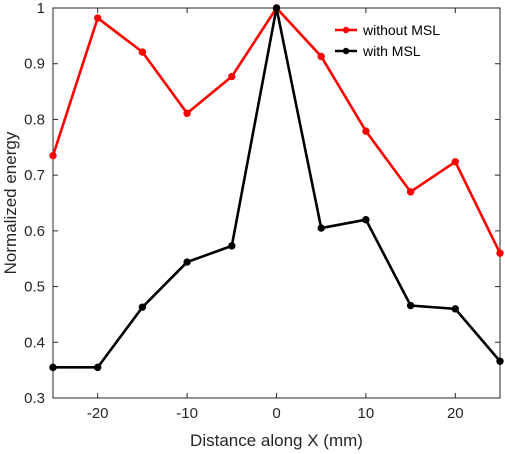  Describe the element at coordinates (34, 287) in the screenshot. I see `y-tick-label: 0.5` at that location.